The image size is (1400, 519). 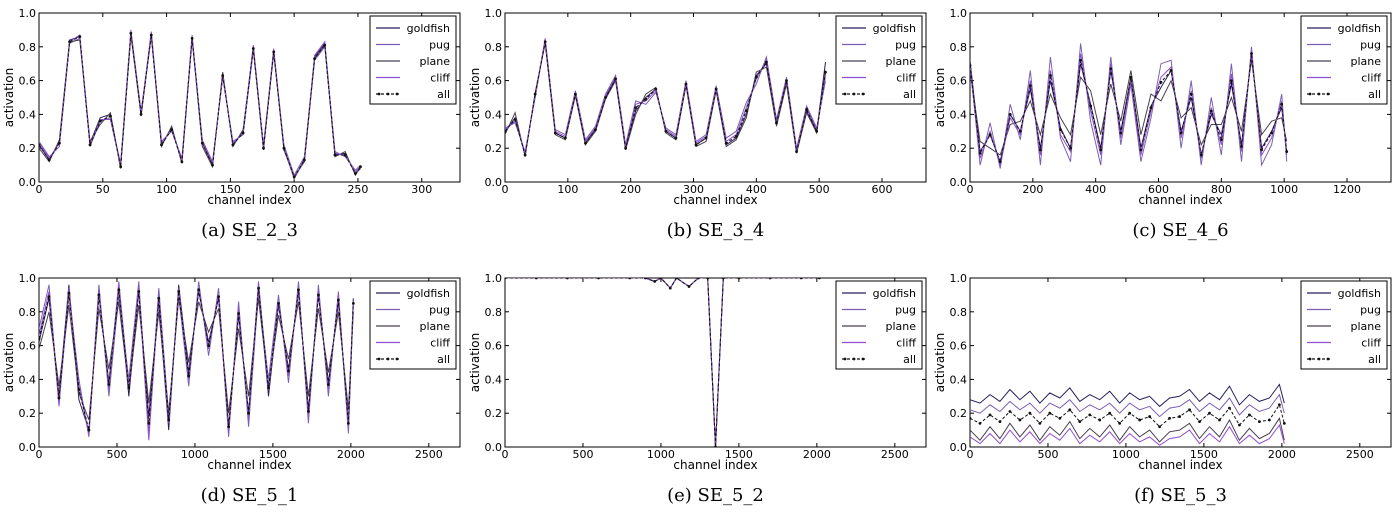 I want to click on legend-label-plane: plane, so click(x=1365, y=326).